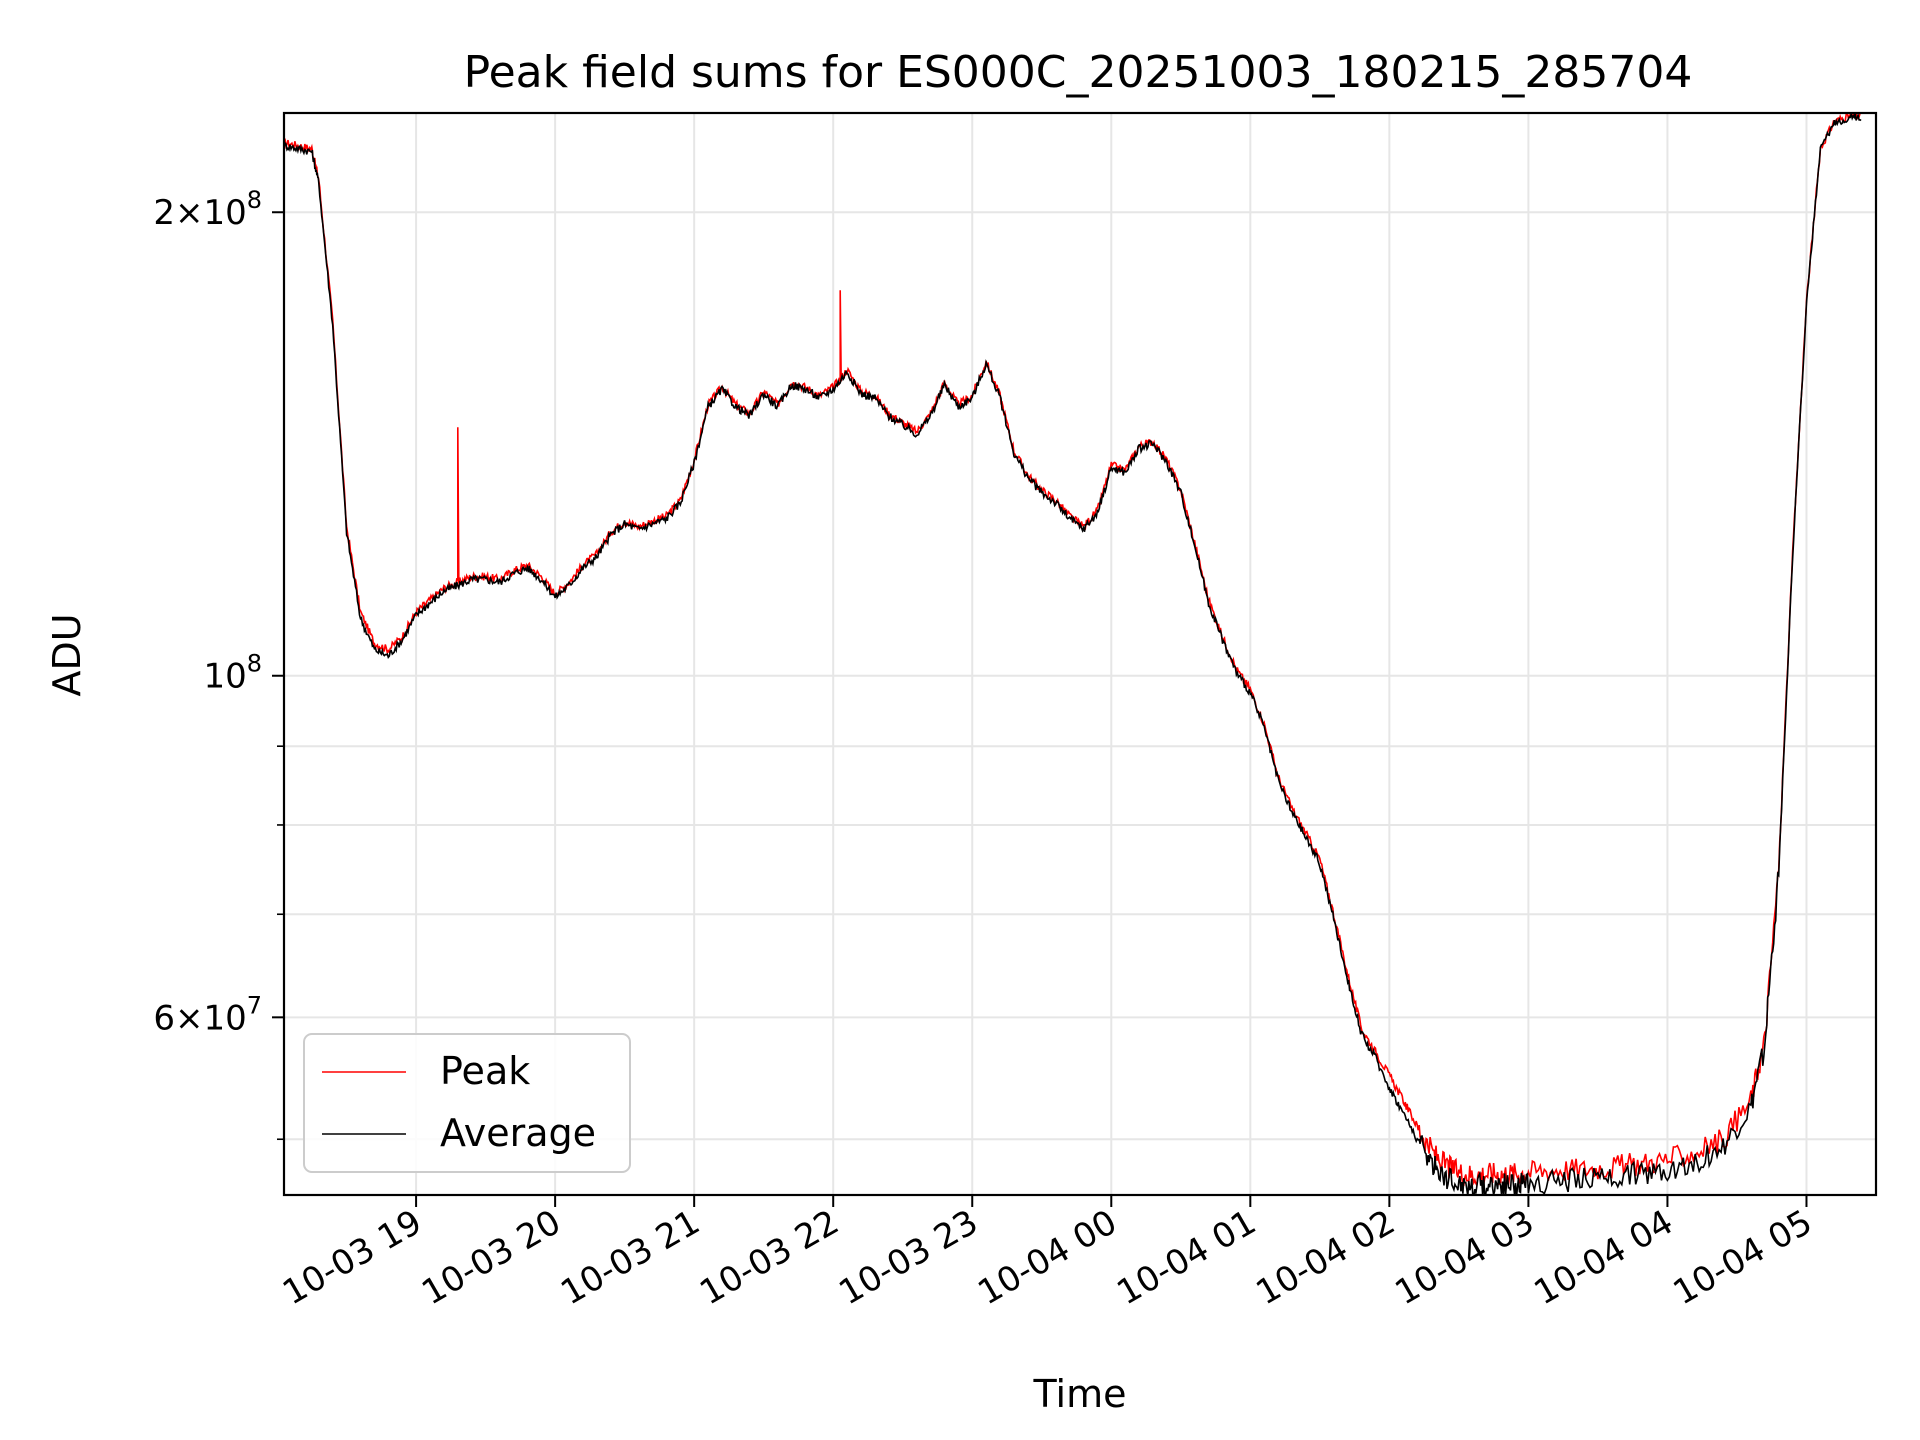 The image size is (1920, 1440). What do you see at coordinates (518, 1133) in the screenshot?
I see `legend-label-average: Average` at bounding box center [518, 1133].